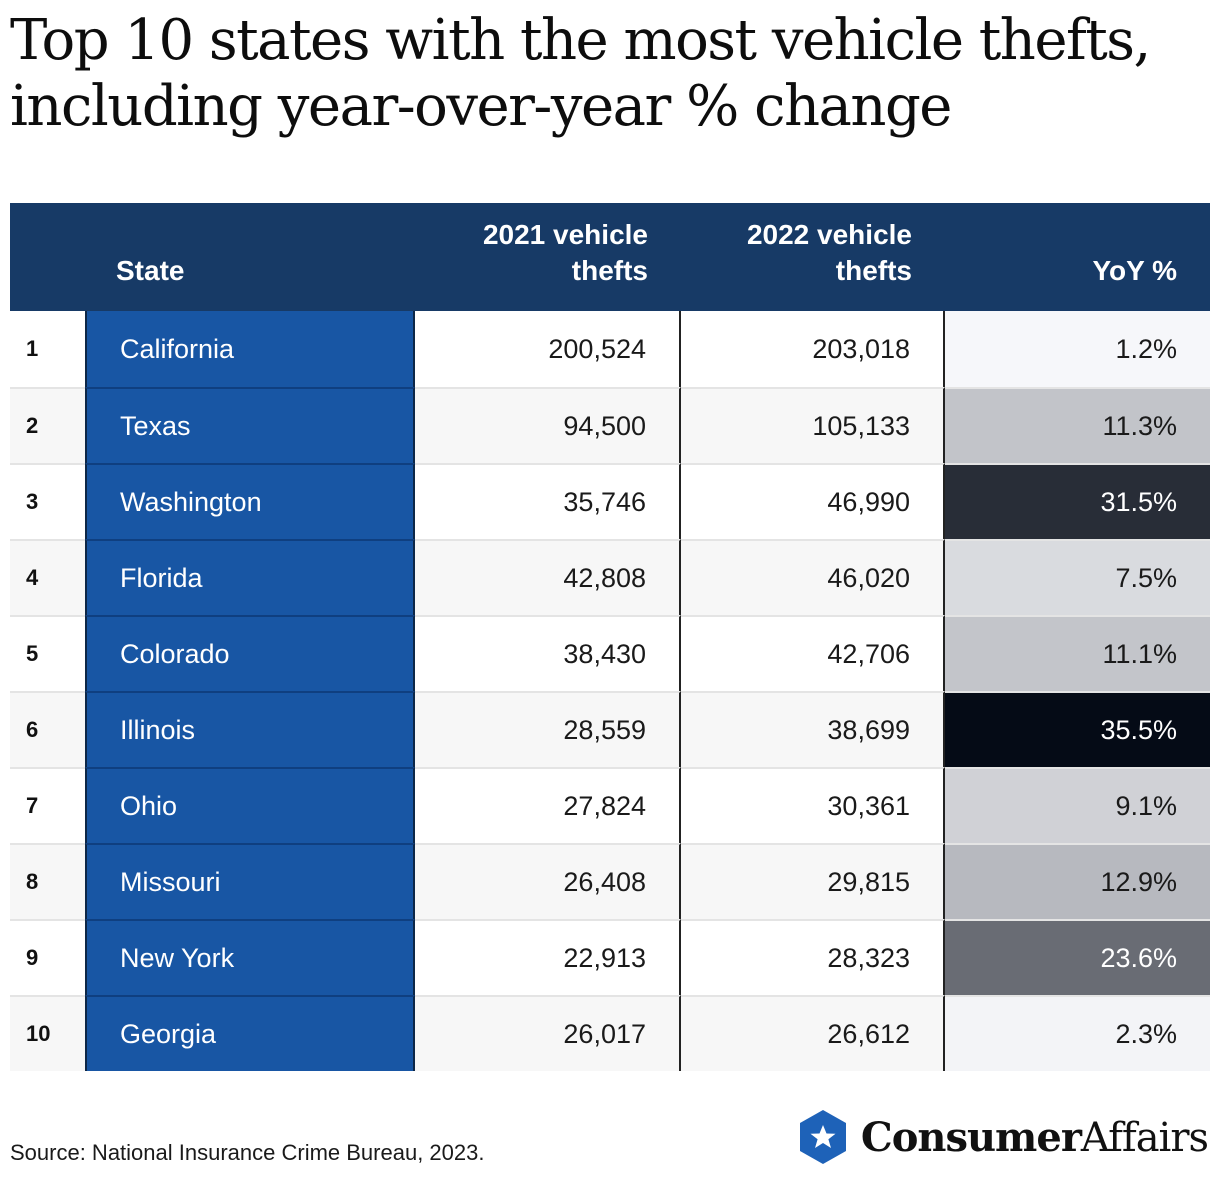 The width and height of the screenshot is (1220, 1180). Describe the element at coordinates (971, 1137) in the screenshot. I see `brand-wordmark-part1: Consumer` at that location.